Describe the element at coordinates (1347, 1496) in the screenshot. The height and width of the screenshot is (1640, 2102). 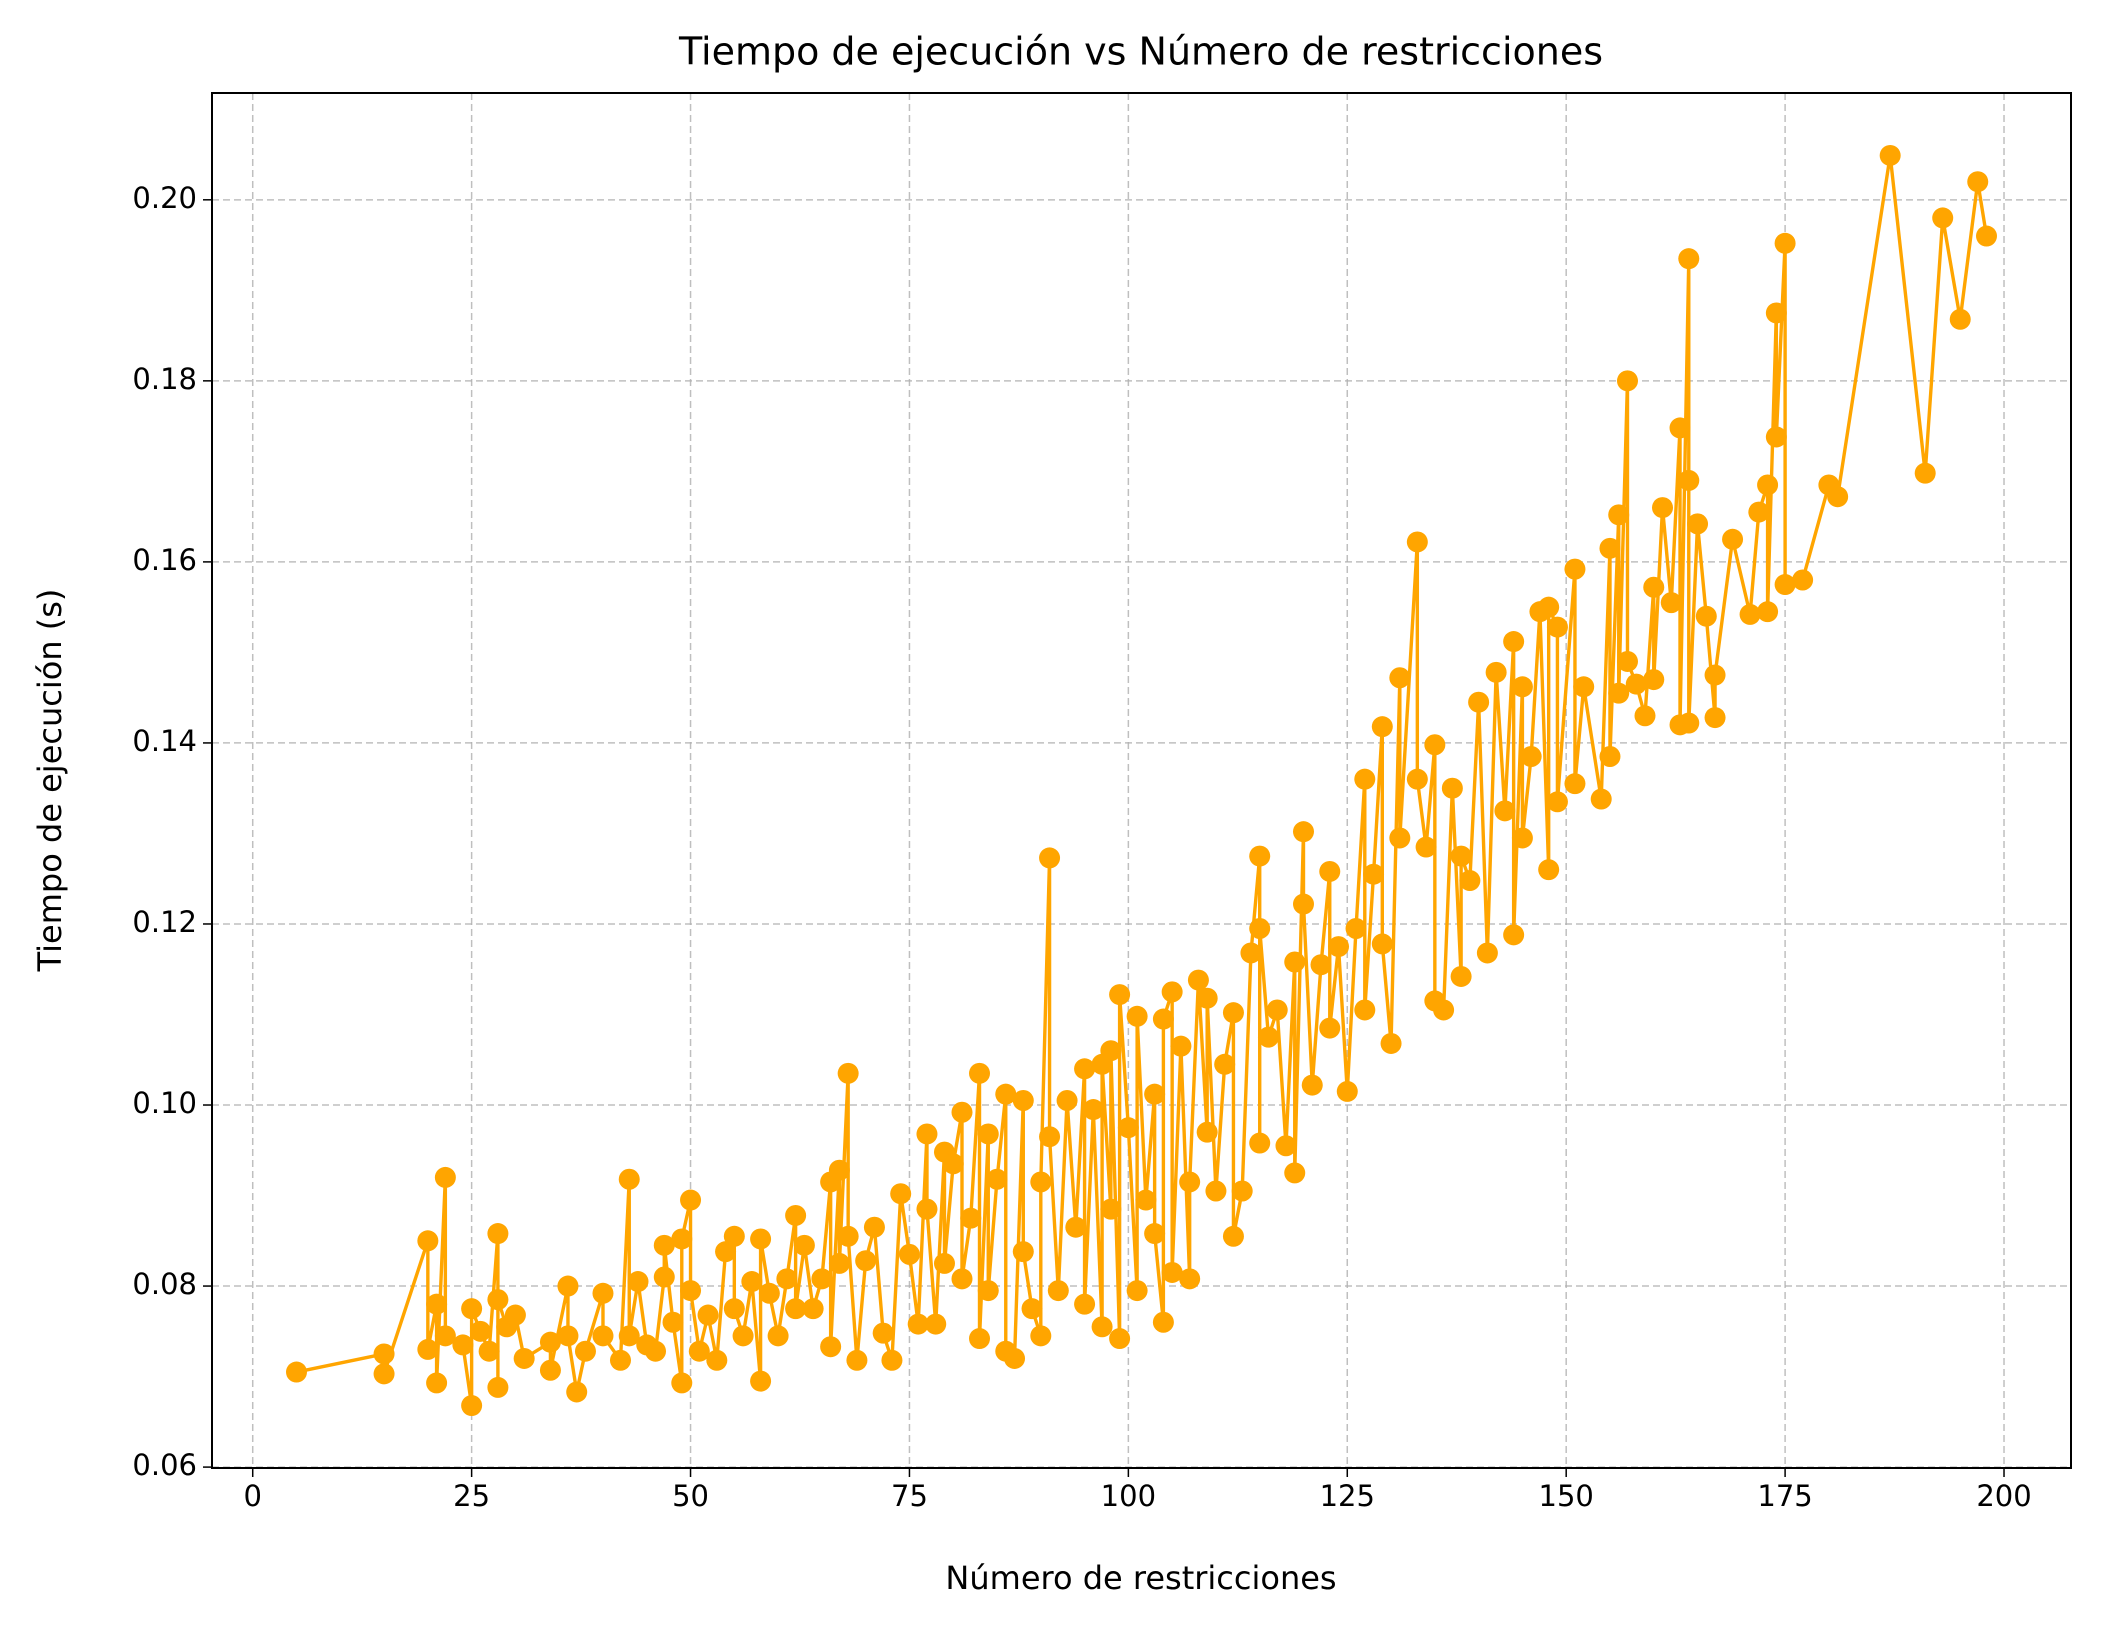
I see `x-tick-label: 125` at that location.